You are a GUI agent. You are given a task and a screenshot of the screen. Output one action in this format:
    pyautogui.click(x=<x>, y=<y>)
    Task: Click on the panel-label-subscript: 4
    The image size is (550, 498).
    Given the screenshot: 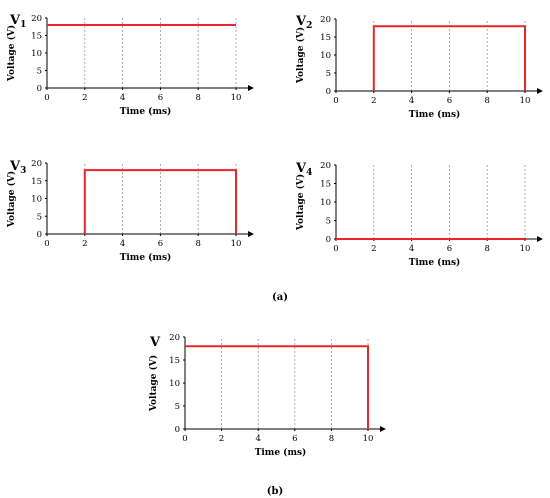 What is the action you would take?
    pyautogui.click(x=309, y=173)
    